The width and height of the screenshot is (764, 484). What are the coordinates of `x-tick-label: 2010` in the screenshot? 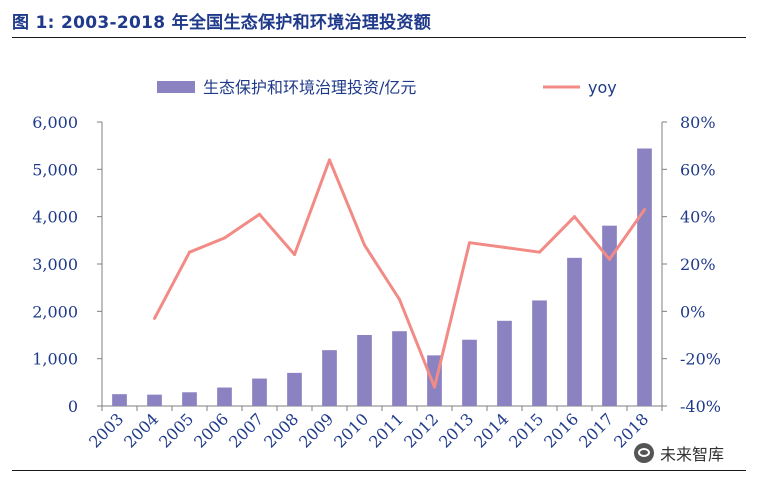 It's located at (351, 430).